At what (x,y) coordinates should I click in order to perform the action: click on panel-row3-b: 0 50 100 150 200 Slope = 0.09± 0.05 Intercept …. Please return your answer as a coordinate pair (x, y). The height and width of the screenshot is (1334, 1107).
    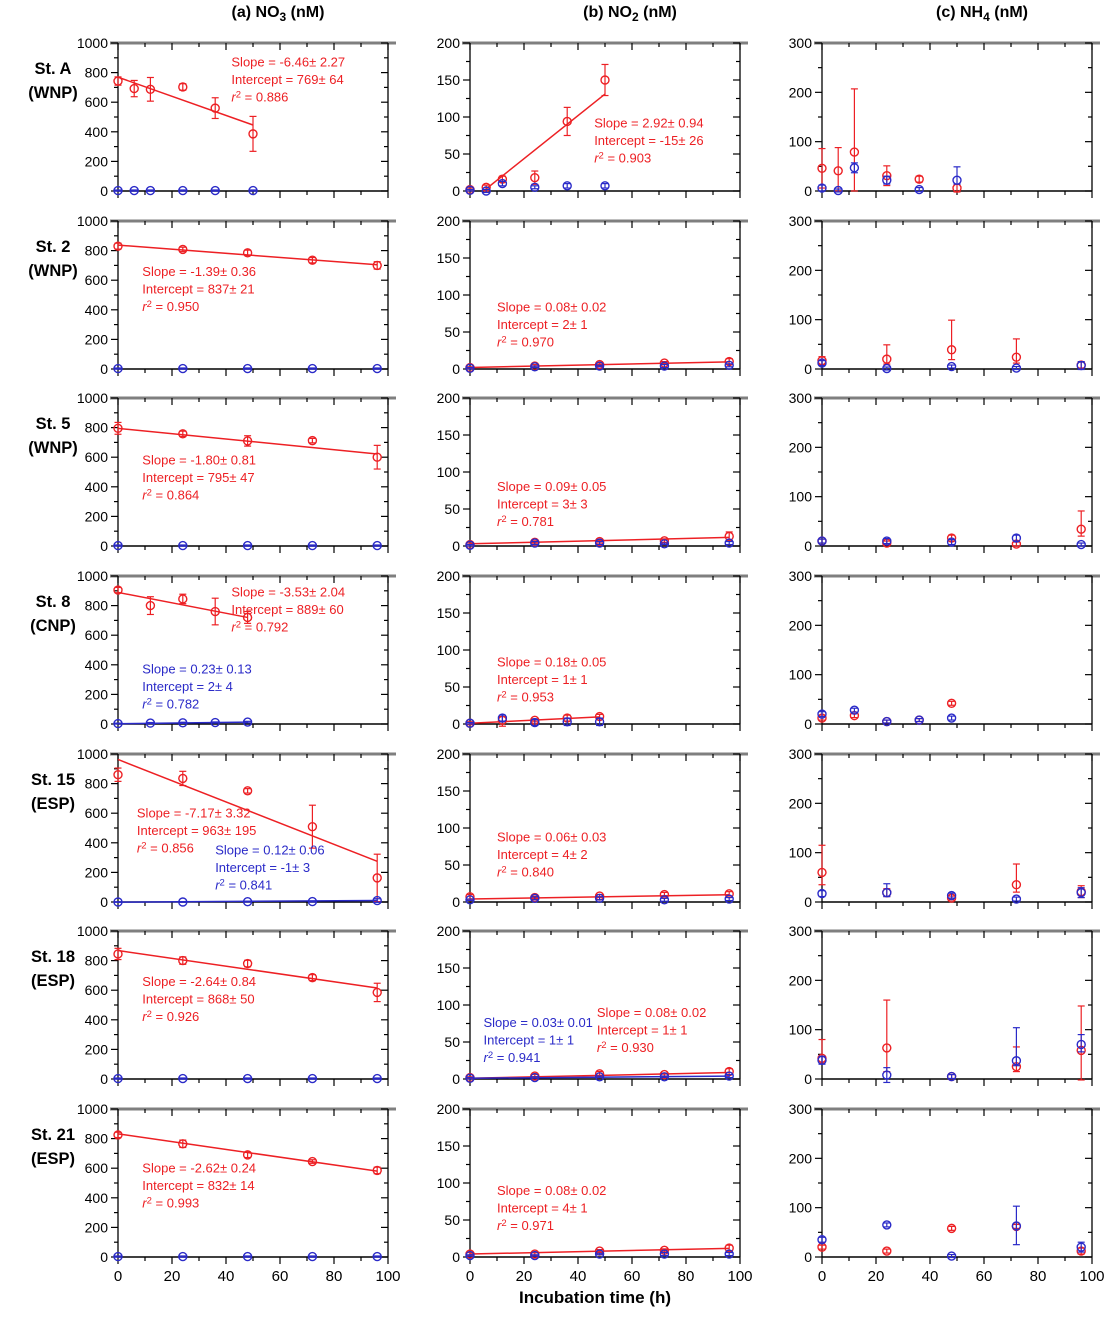
    Looking at the image, I should click on (592, 472).